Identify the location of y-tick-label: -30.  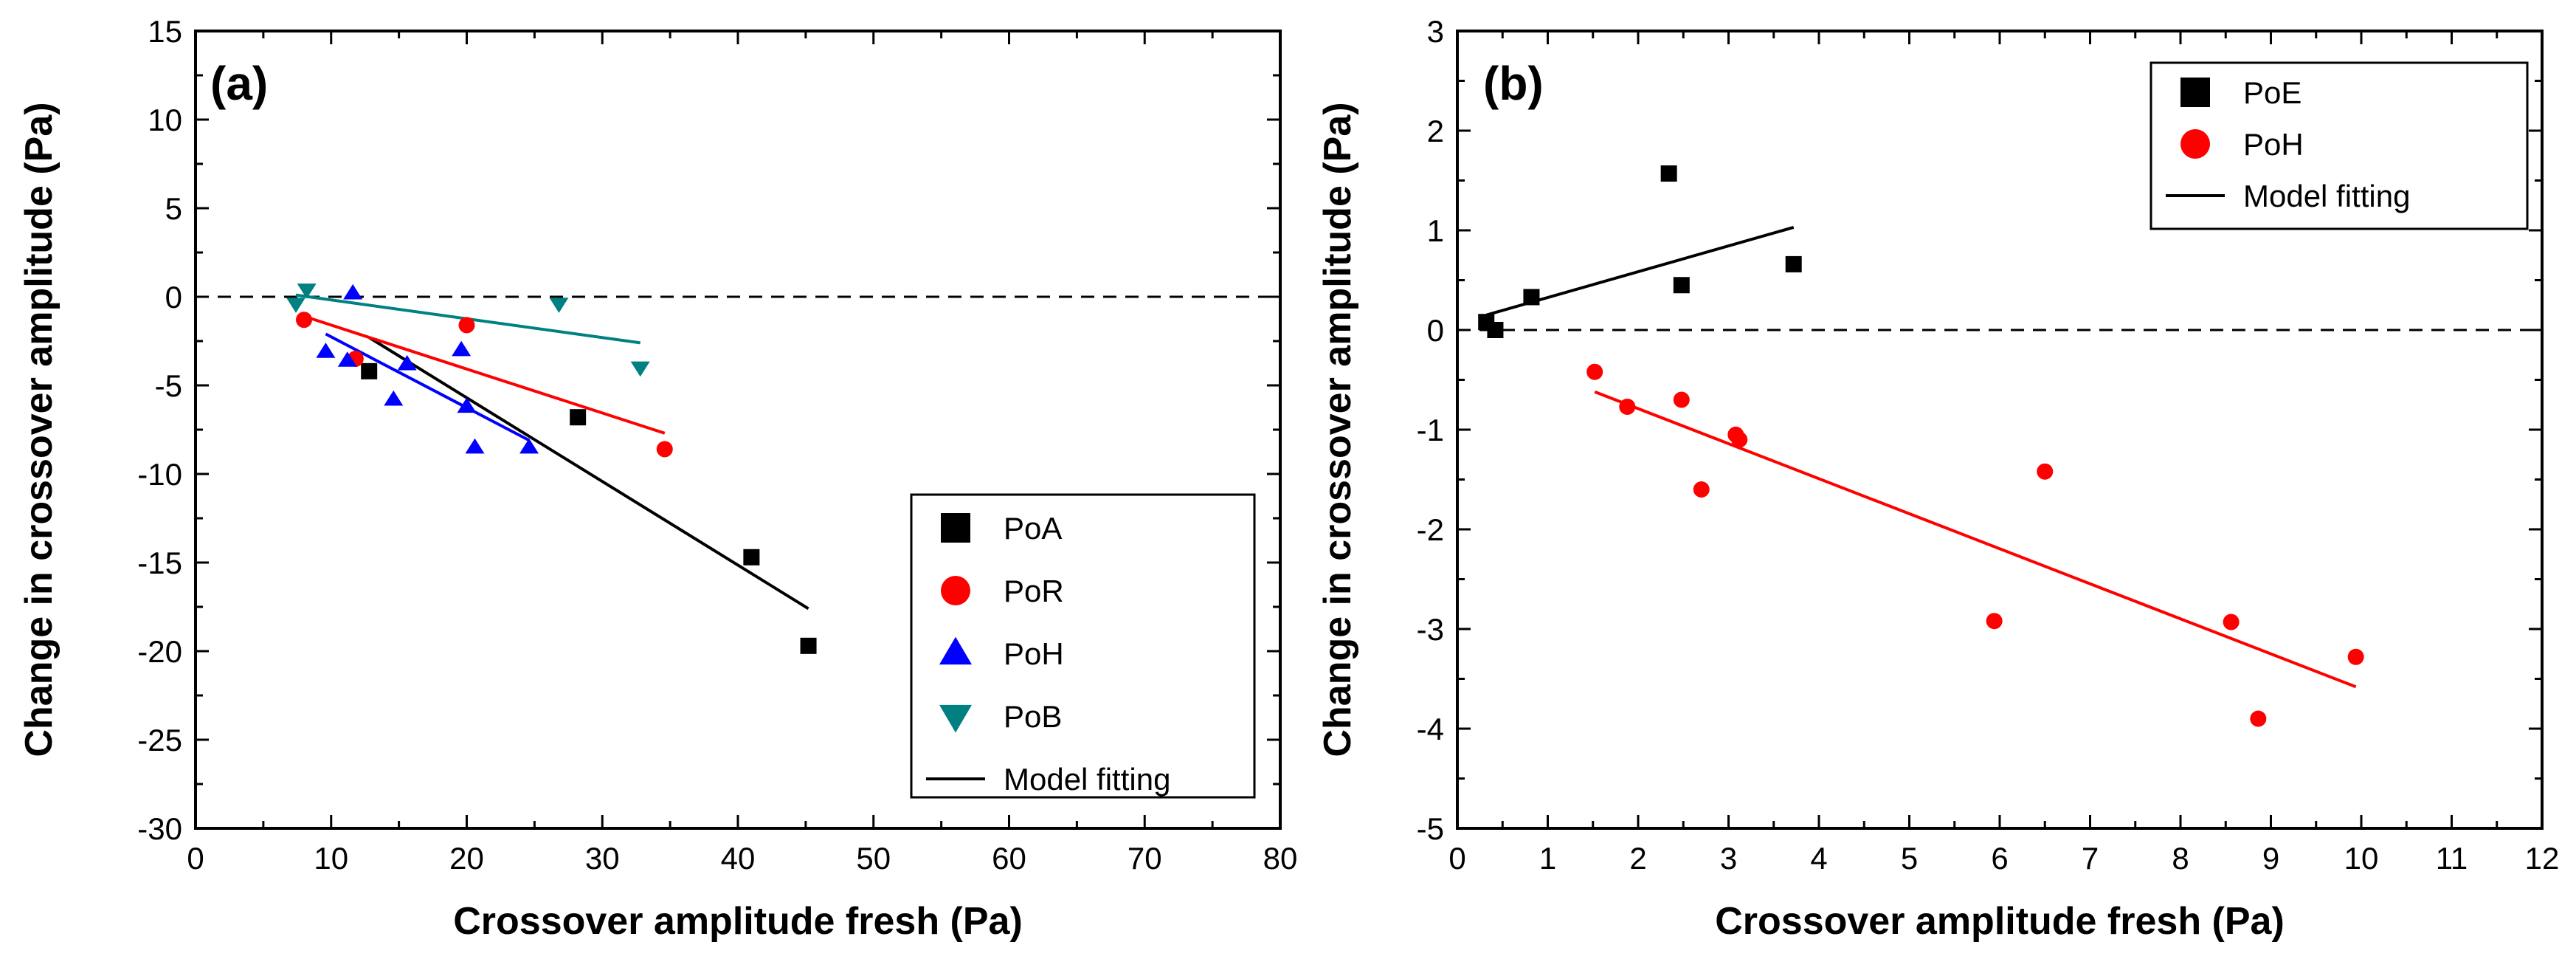
(160, 828).